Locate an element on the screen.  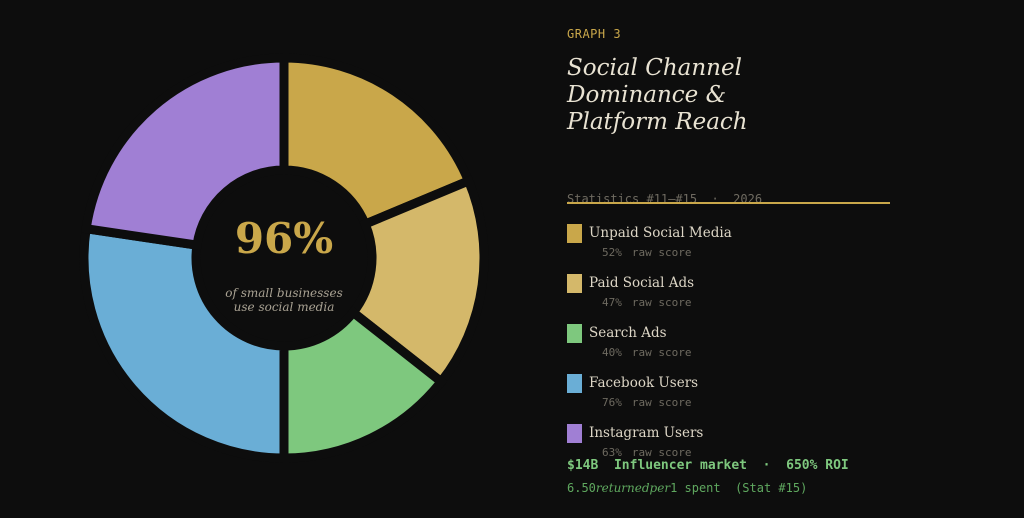
center-caption-box: of small businesses use social media is located at coordinates (284, 300).